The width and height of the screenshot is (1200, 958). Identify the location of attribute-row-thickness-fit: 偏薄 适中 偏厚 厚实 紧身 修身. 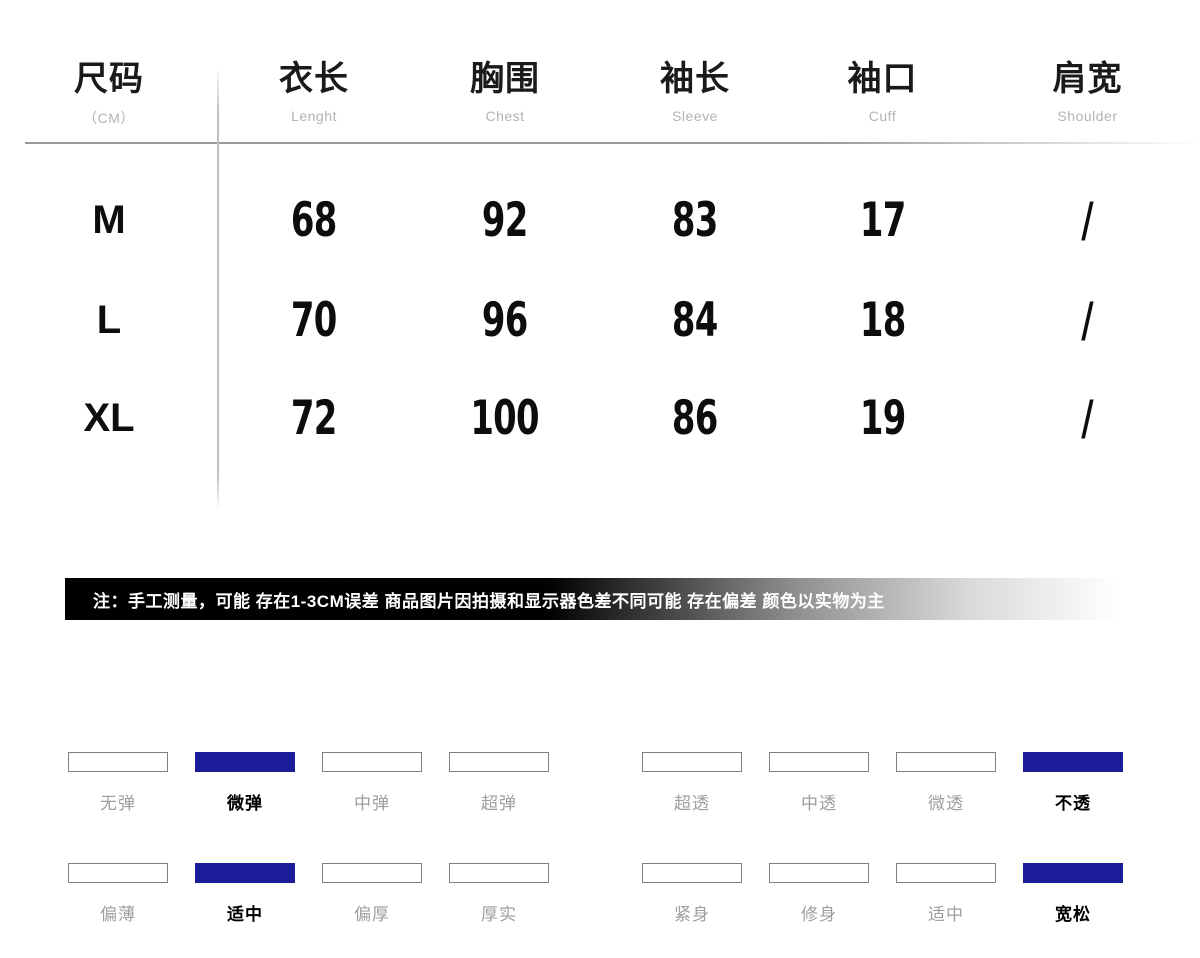
(595, 894).